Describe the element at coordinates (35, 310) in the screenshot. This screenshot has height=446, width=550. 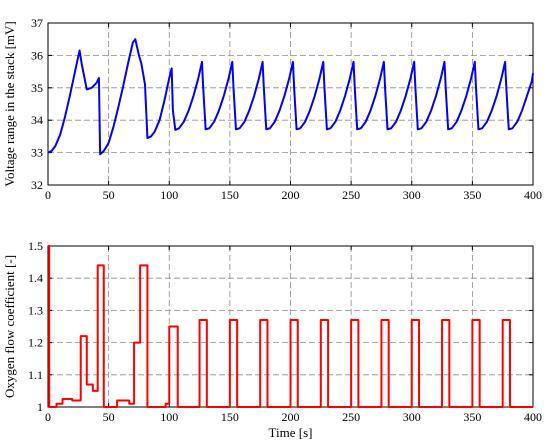
I see `y-tick-label: 1.3` at that location.